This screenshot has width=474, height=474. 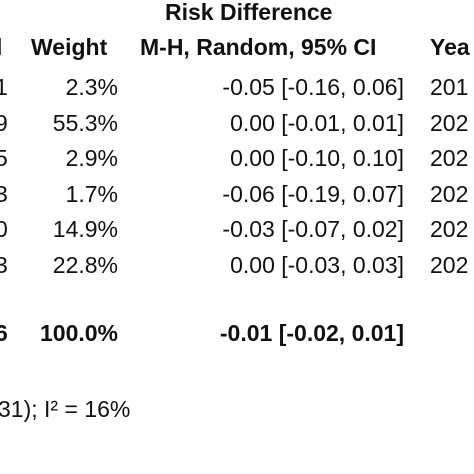 I want to click on table-row: 3 1.7% -0.06 [-0.19, 0.07] 202, so click(x=237, y=194).